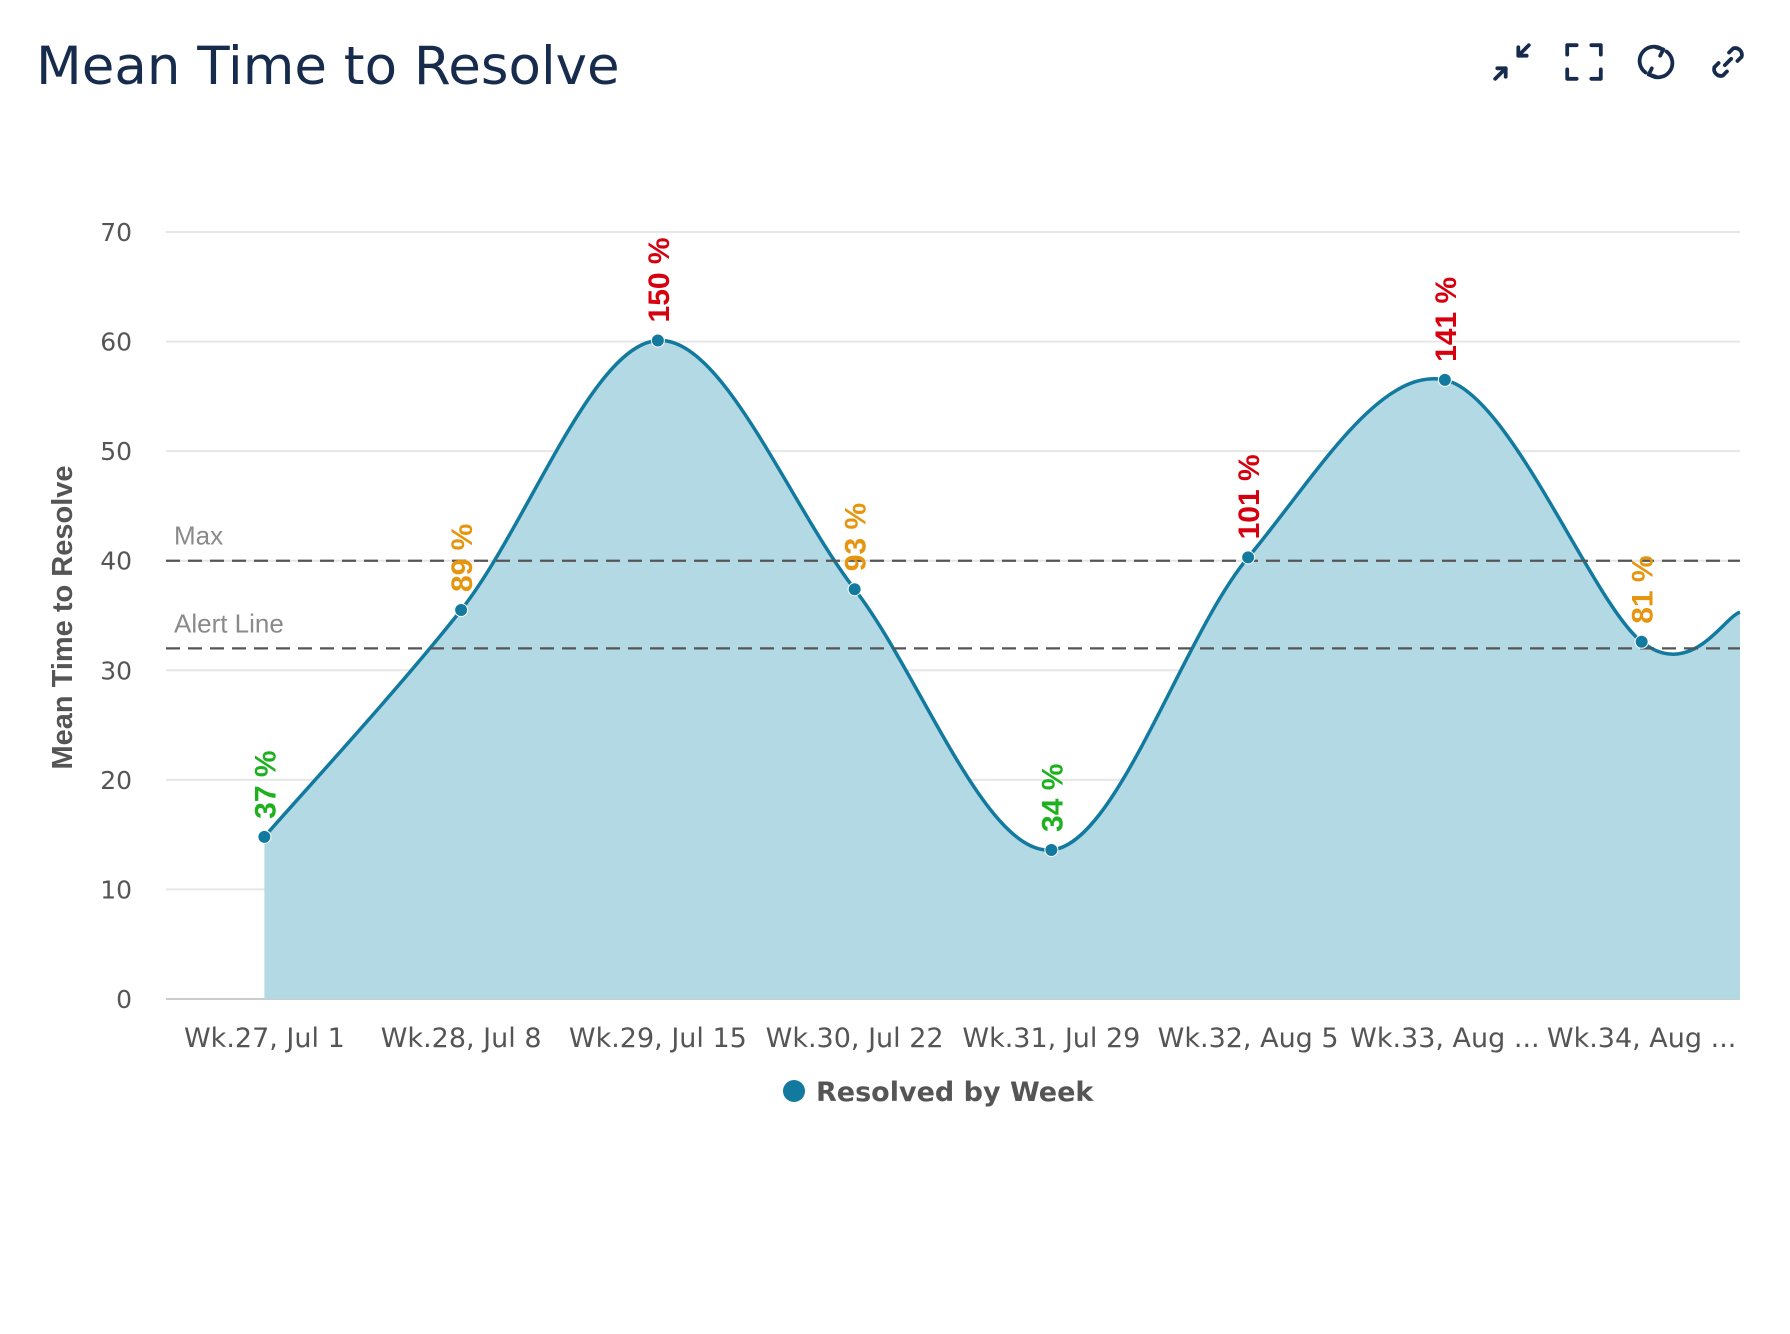  Describe the element at coordinates (328, 66) in the screenshot. I see `page-title: Mean Time to Resolve` at that location.